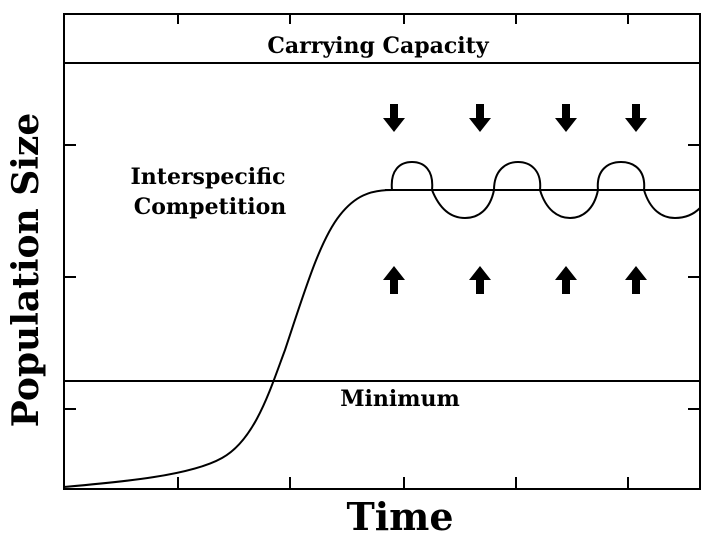 The image size is (720, 540). I want to click on y-axis-label: Population Size, so click(26, 270).